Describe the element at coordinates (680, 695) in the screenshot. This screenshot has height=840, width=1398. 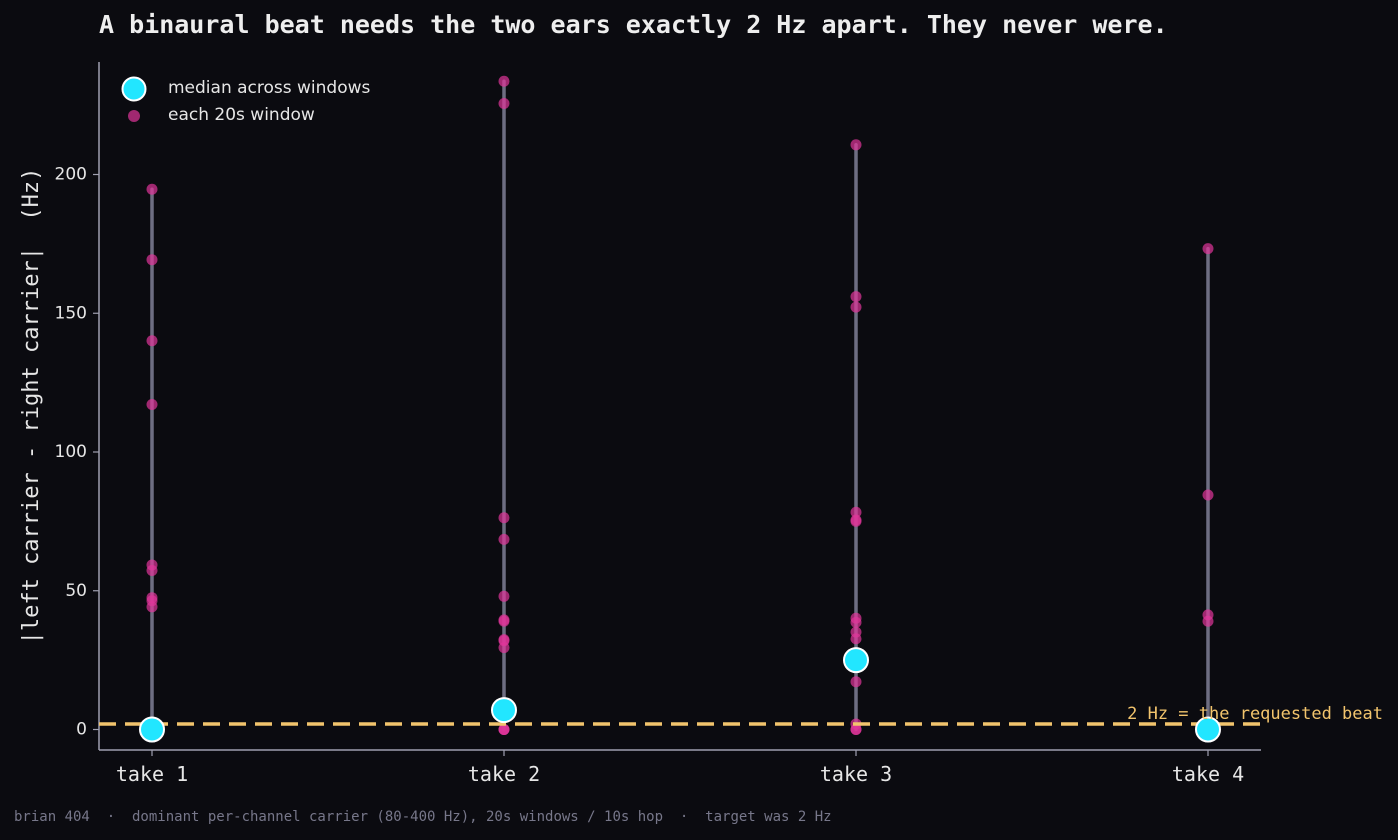
I see `median-points` at that location.